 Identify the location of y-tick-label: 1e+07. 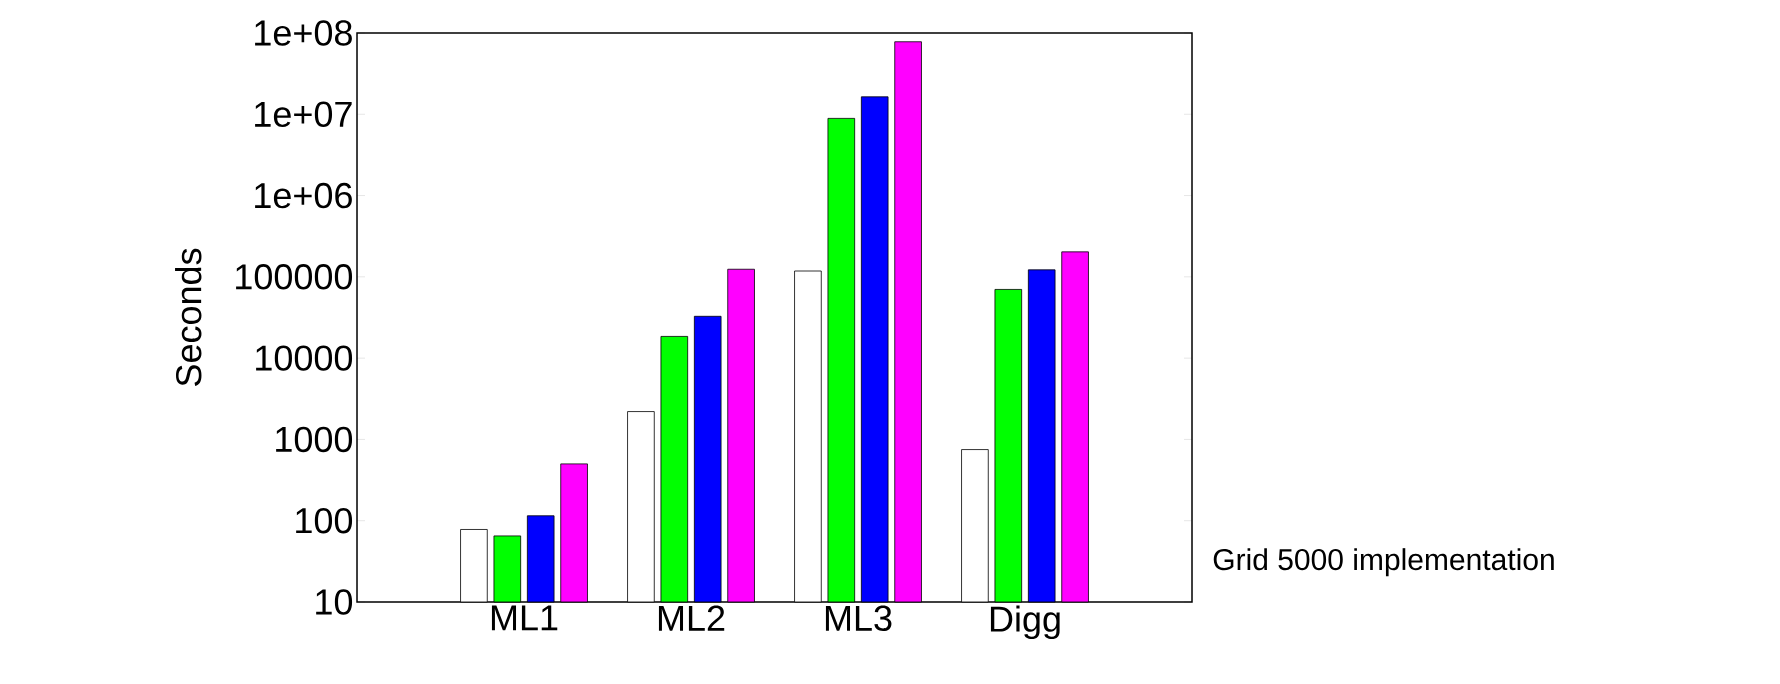
(303, 114).